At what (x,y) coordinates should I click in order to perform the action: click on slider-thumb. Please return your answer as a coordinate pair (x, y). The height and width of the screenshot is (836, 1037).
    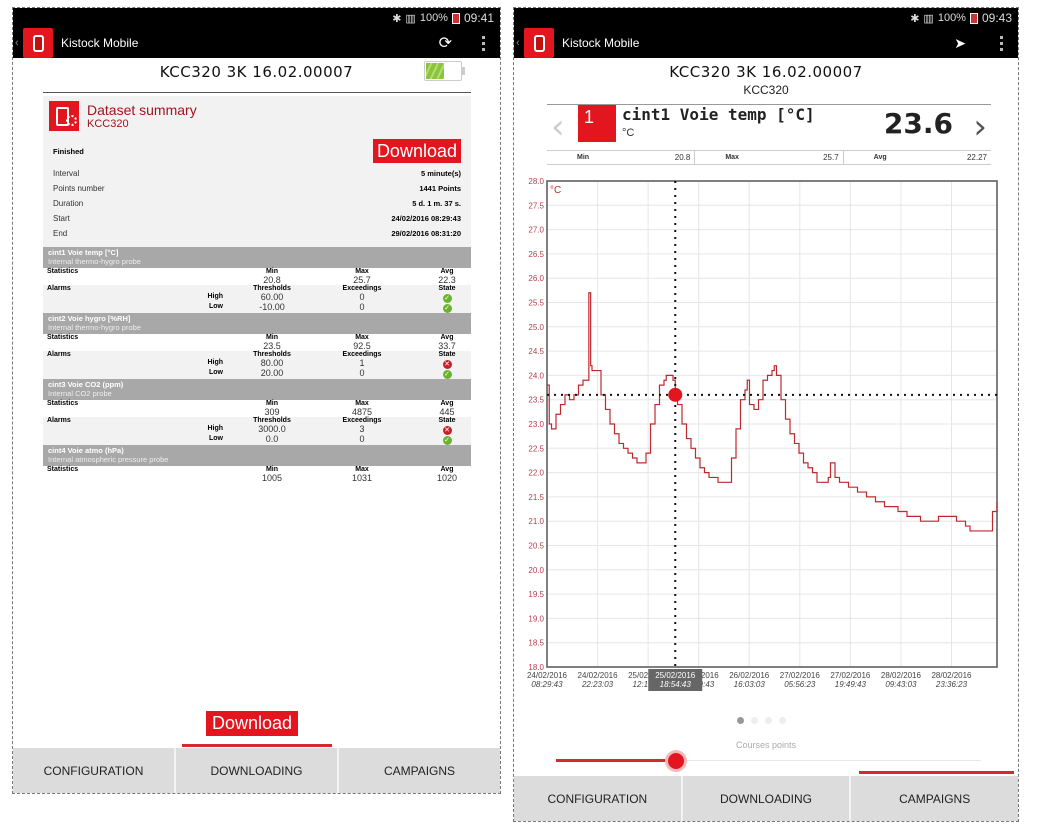
    Looking at the image, I should click on (676, 761).